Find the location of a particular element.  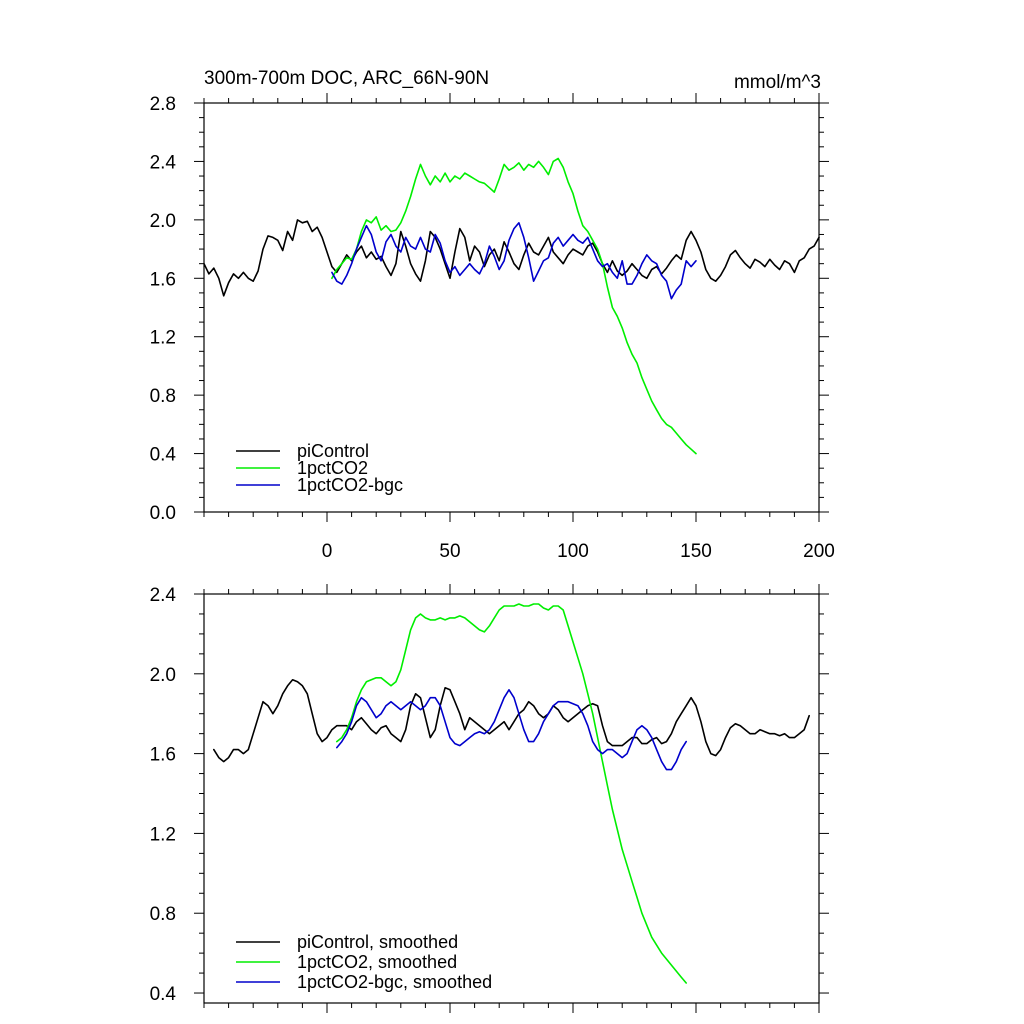

legend-label: 1pctCO2 is located at coordinates (332, 468).